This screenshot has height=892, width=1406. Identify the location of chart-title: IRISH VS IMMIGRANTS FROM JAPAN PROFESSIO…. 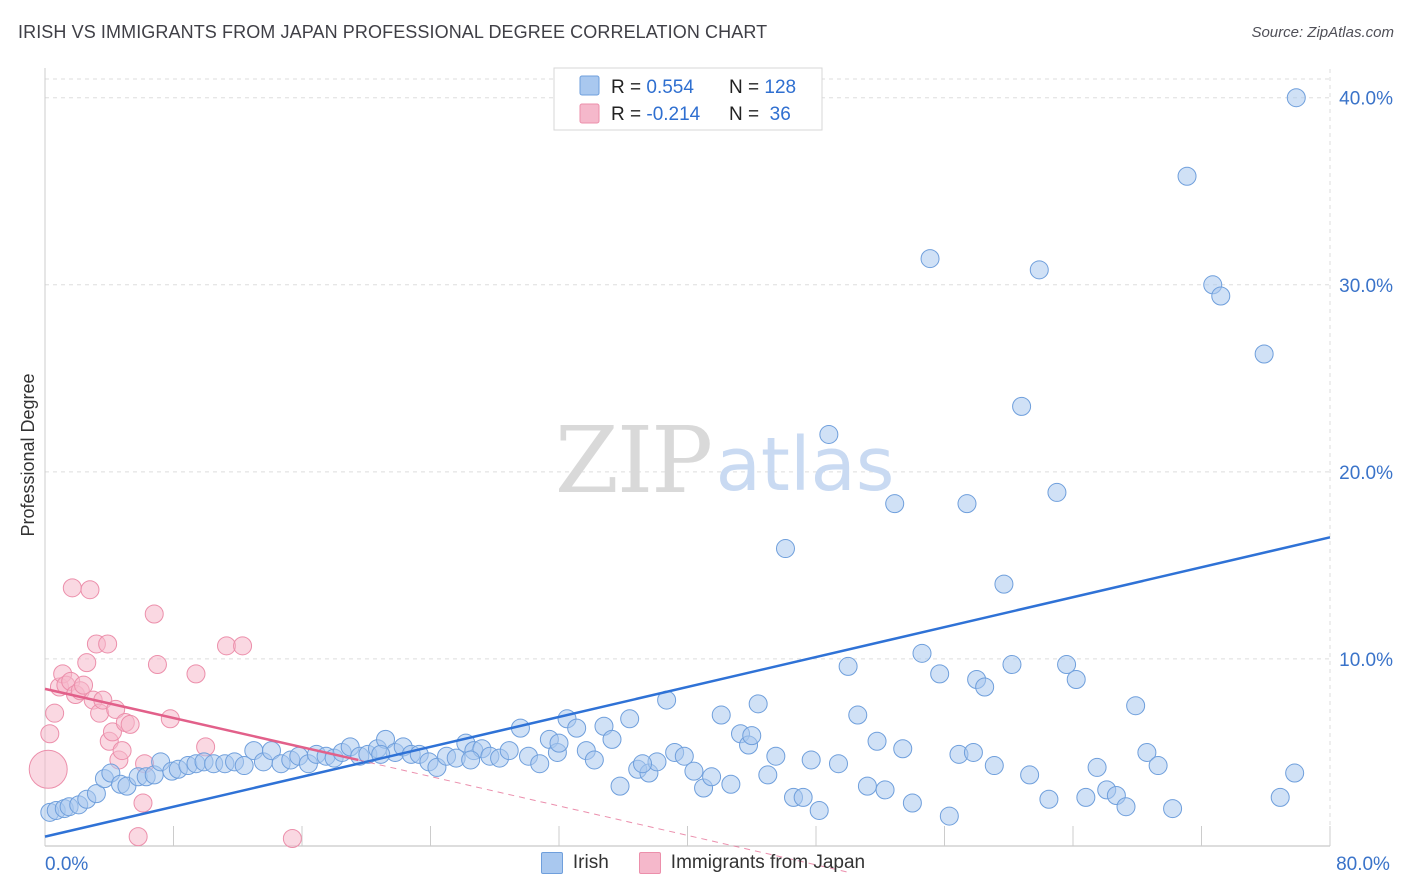
(393, 32).